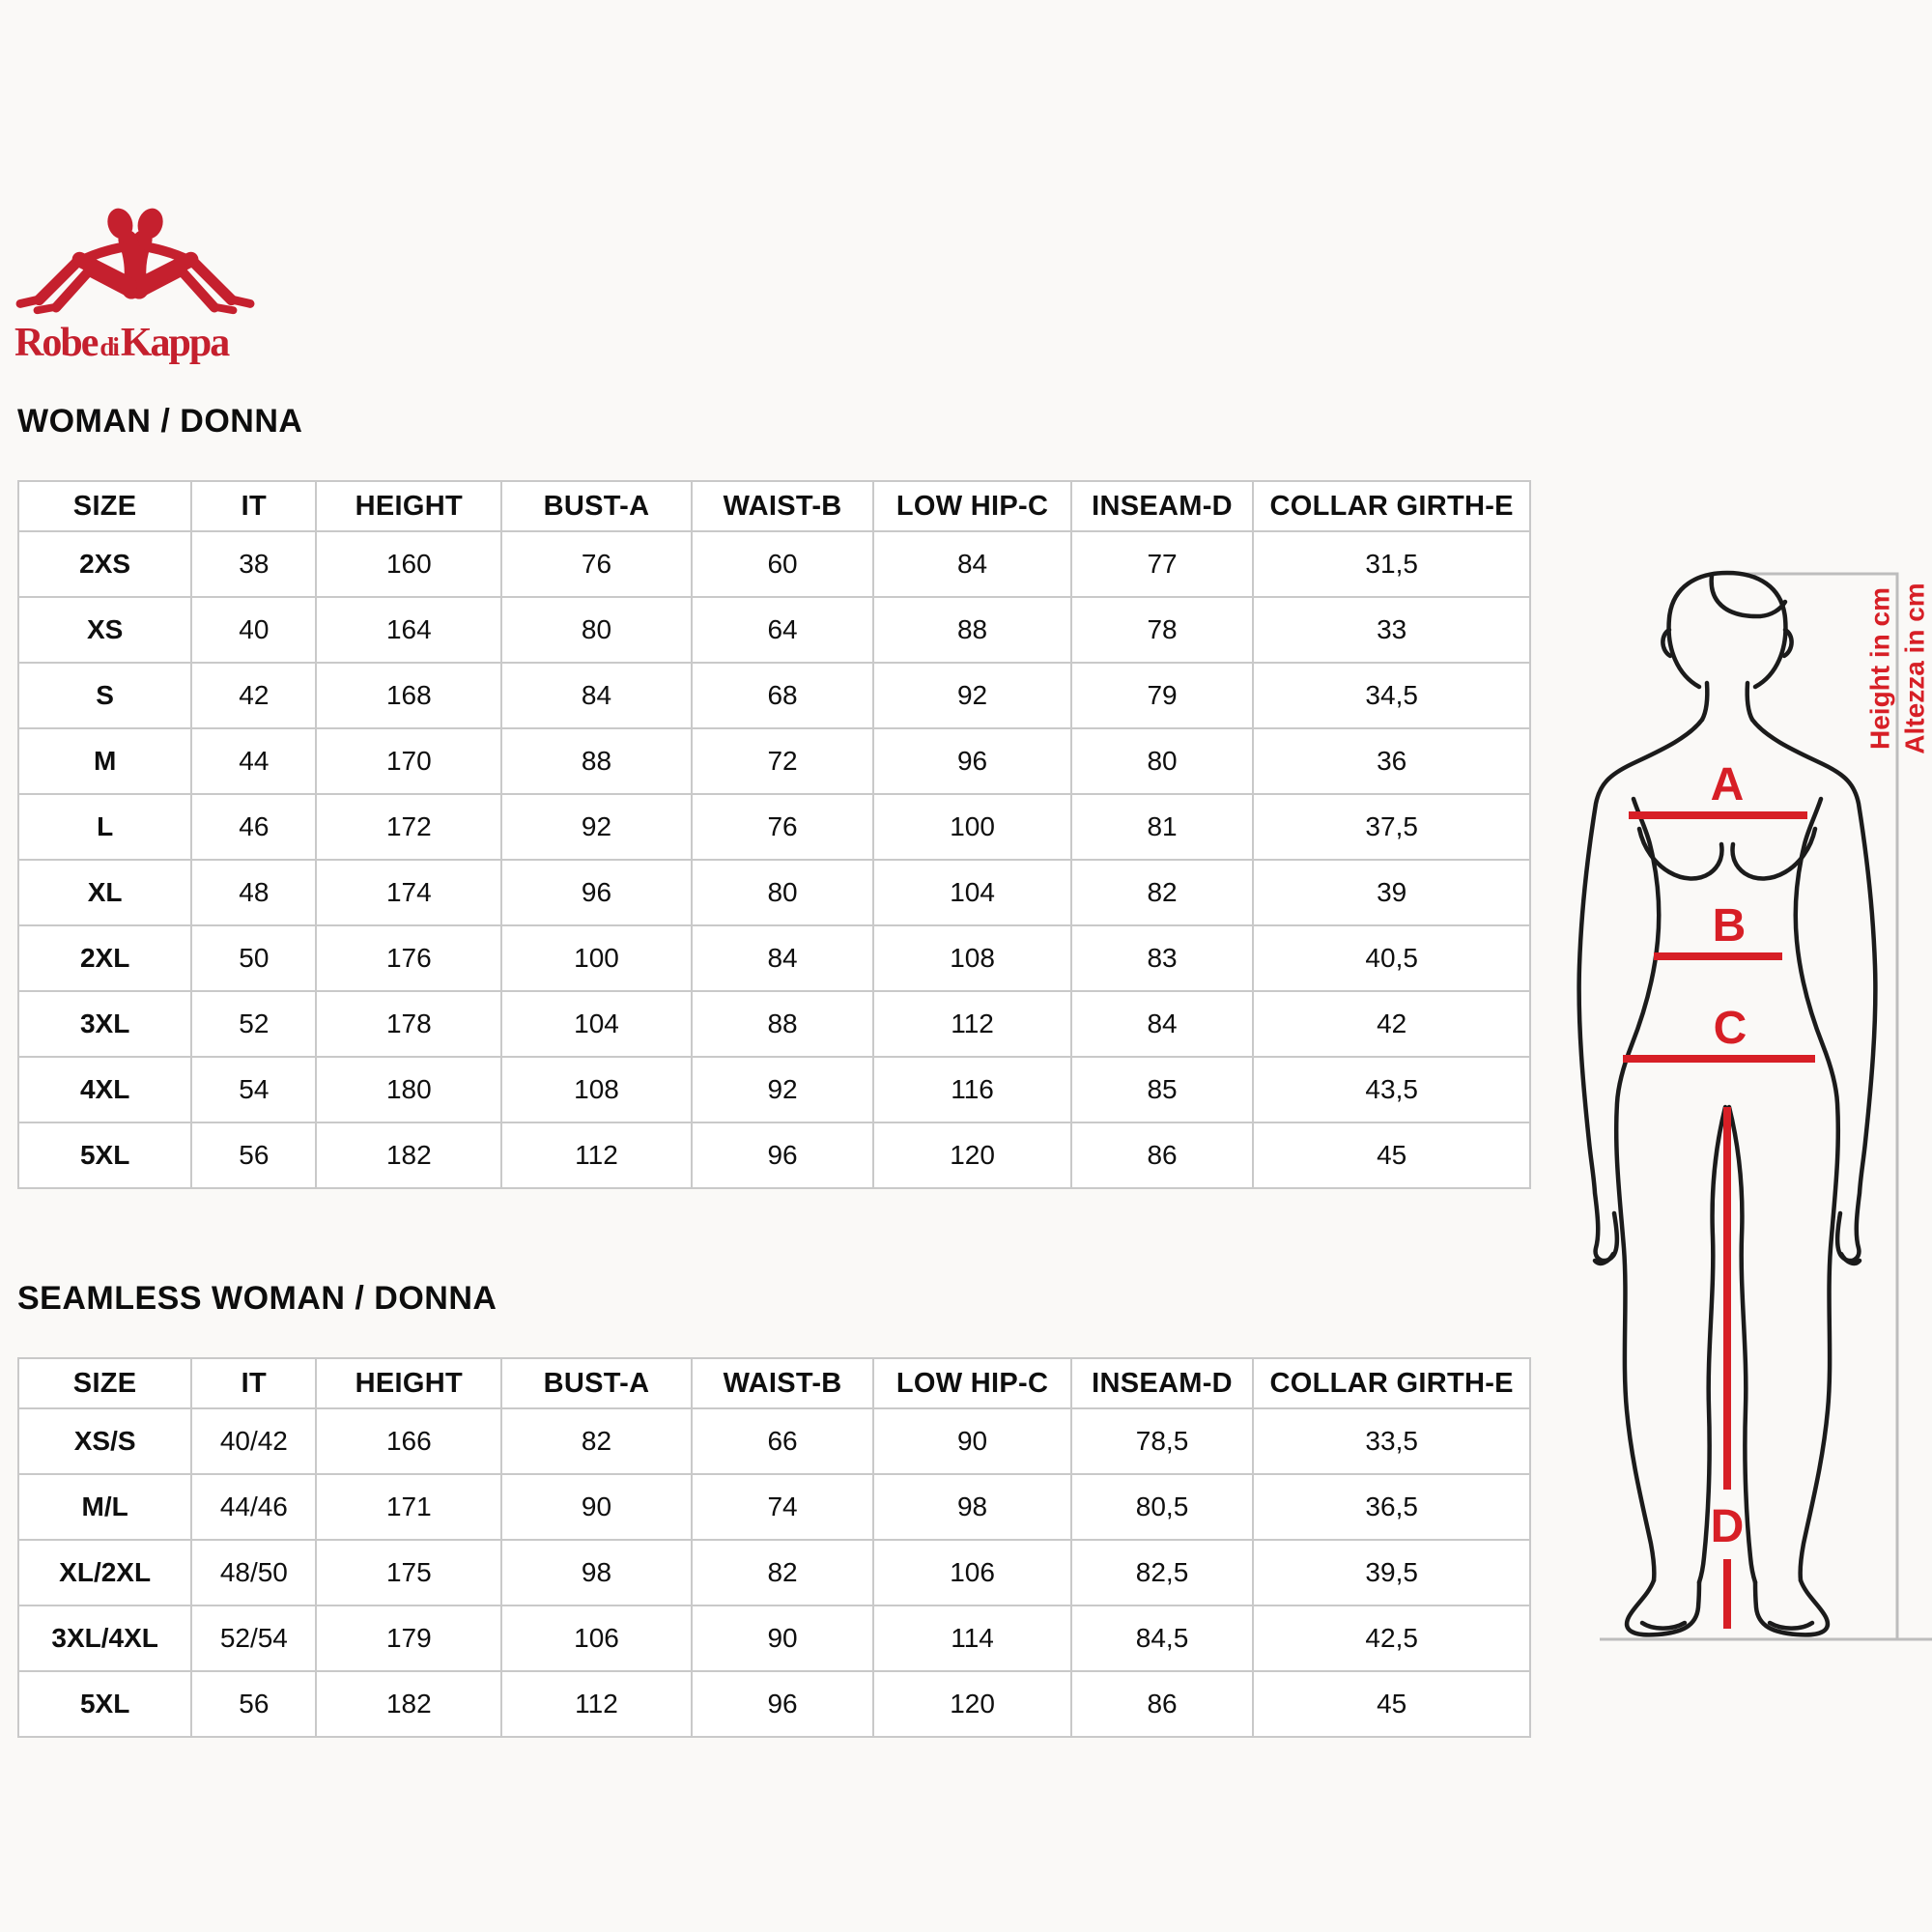 The image size is (1932, 1932). Describe the element at coordinates (254, 827) in the screenshot. I see `value-cell: 46` at that location.